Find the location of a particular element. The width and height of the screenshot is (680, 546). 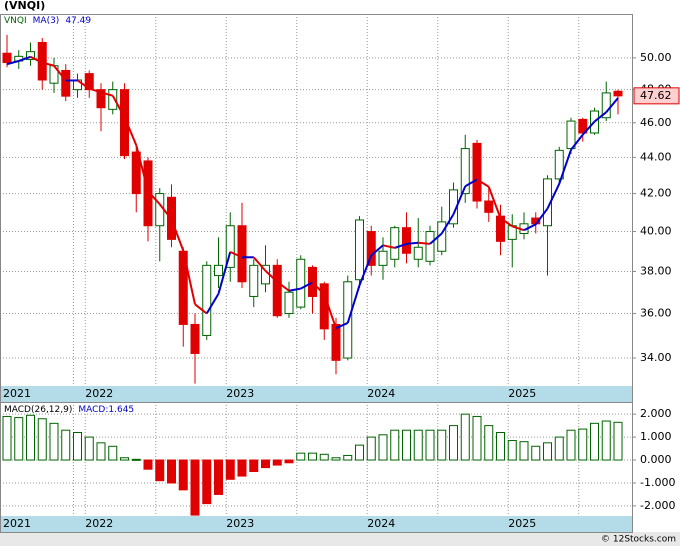

legend-value: 1.645 is located at coordinates (121, 410).